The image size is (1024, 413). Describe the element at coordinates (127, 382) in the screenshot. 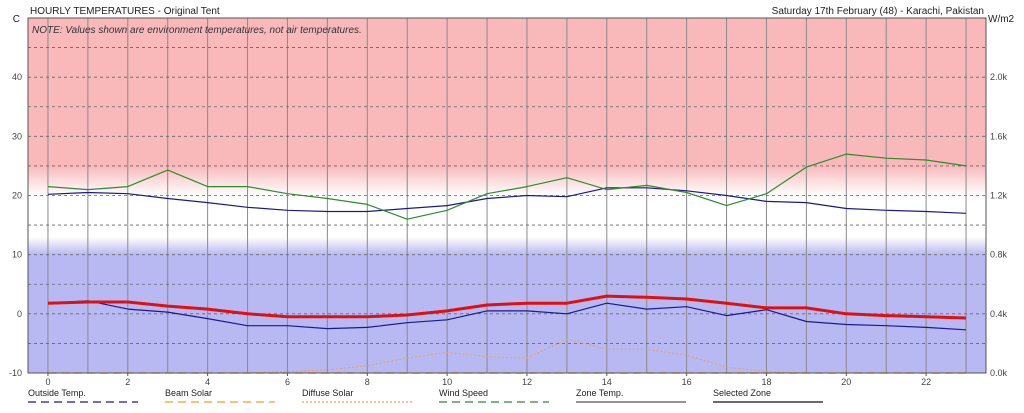

I see `x-tick-label: 2` at that location.